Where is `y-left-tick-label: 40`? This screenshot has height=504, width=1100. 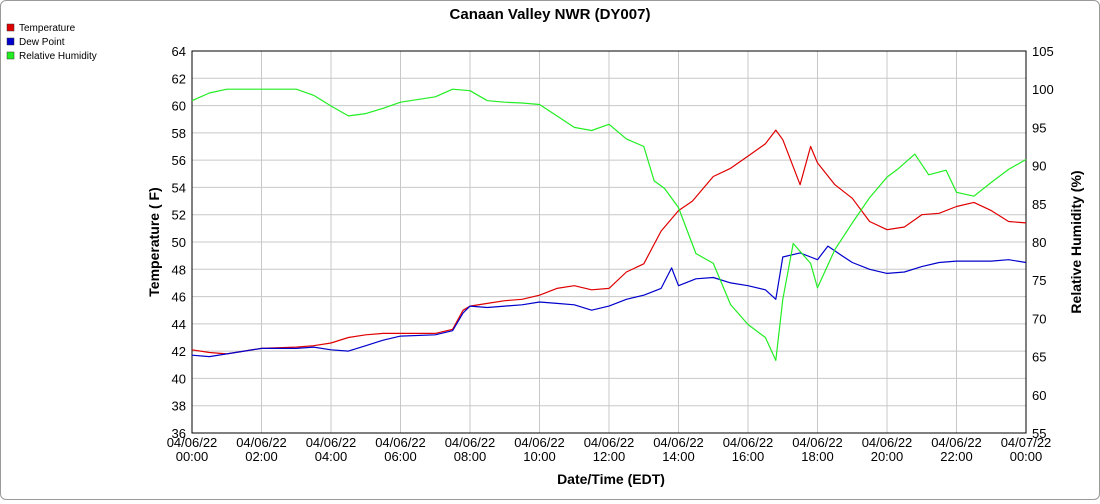
y-left-tick-label: 40 is located at coordinates (179, 378).